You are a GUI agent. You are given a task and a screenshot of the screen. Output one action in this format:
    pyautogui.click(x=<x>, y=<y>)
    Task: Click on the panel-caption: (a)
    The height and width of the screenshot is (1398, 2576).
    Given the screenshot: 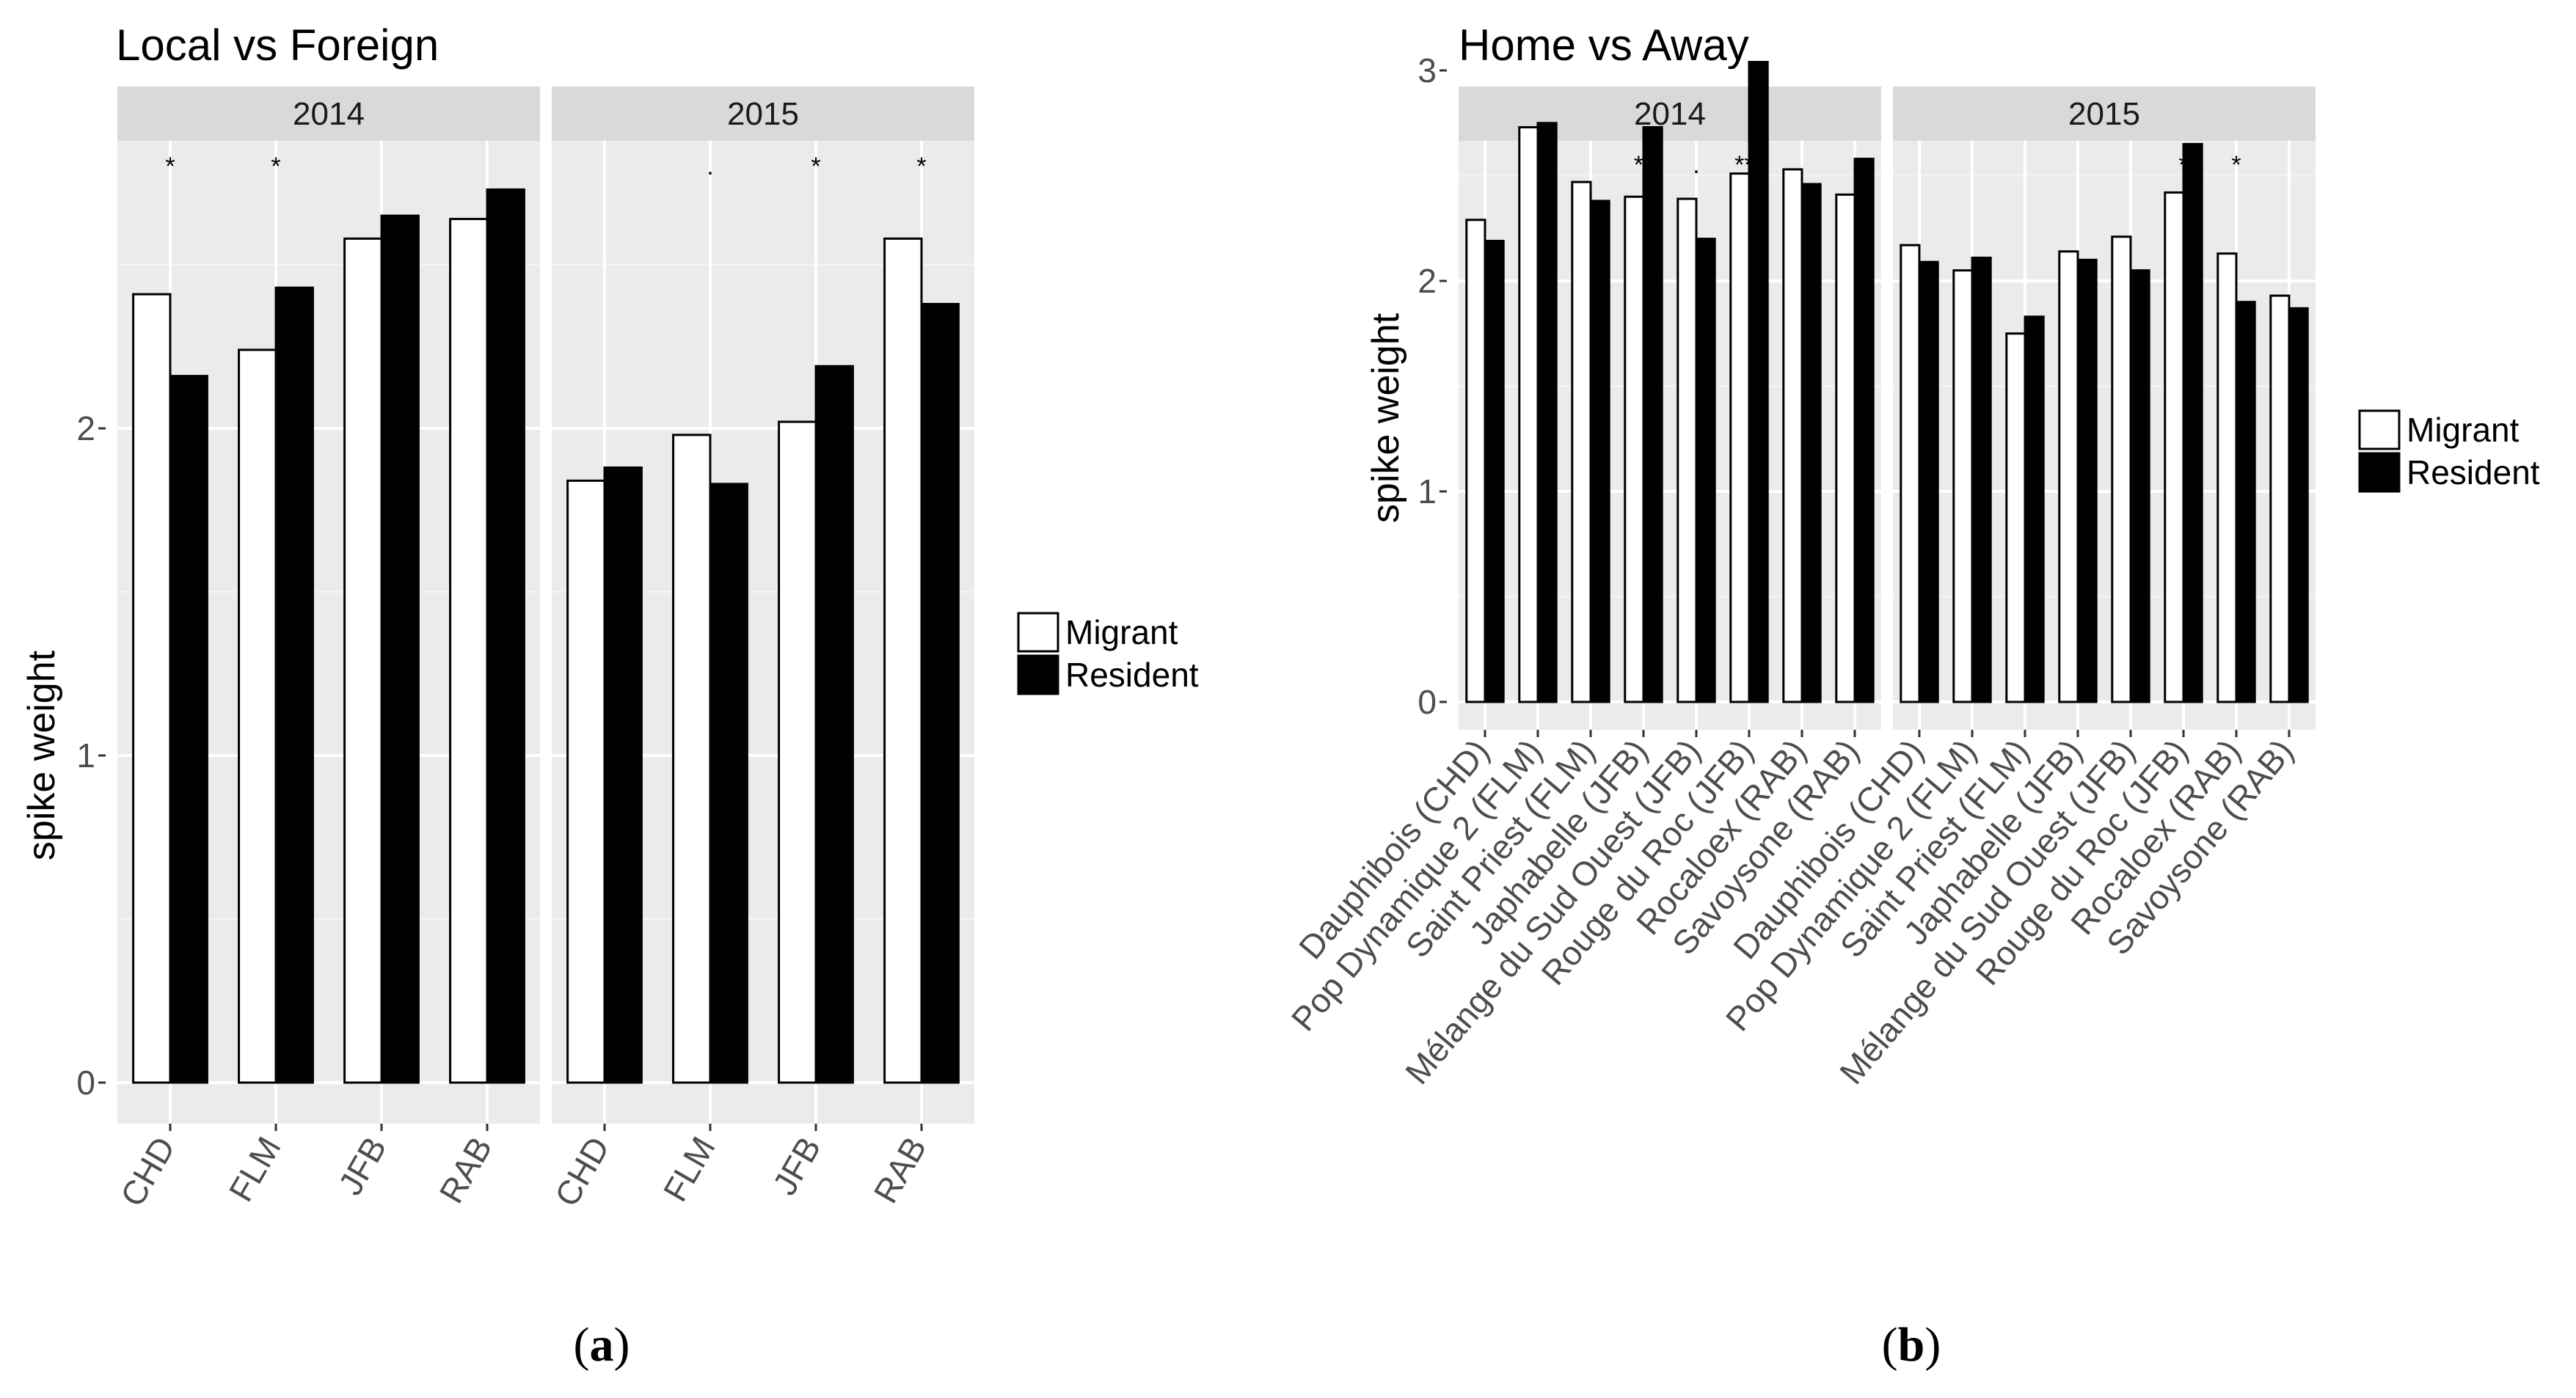 What is the action you would take?
    pyautogui.click(x=602, y=1345)
    